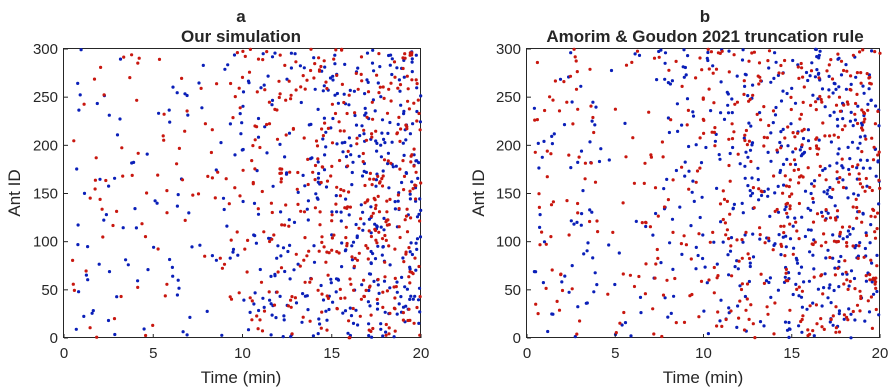  What do you see at coordinates (331, 353) in the screenshot?
I see `x-tick-label: 15` at bounding box center [331, 353].